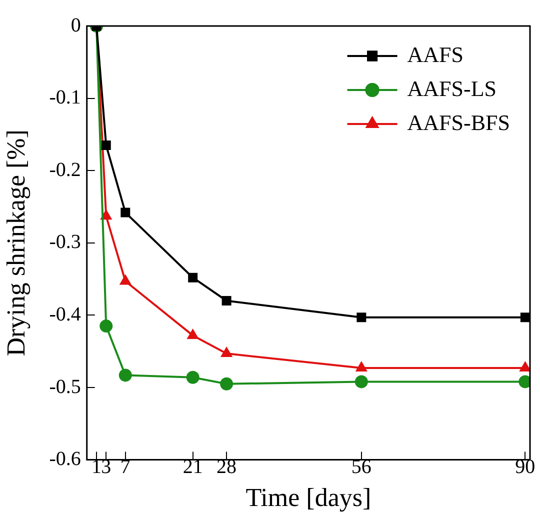  Describe the element at coordinates (452, 88) in the screenshot. I see `legend-label: AAFS-LS` at that location.